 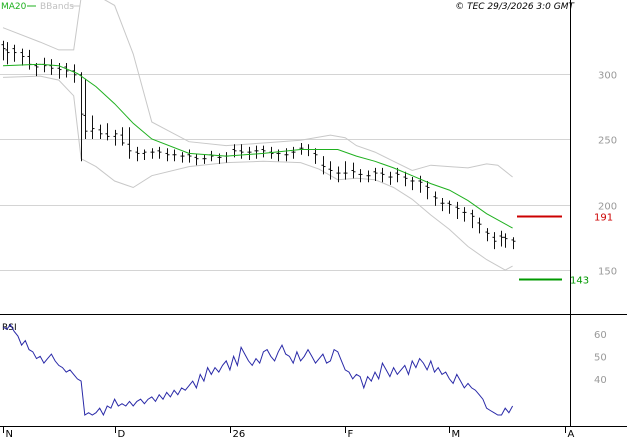 I want to click on x-axis-ticks: N D 26 F M A, so click(x=289, y=433).